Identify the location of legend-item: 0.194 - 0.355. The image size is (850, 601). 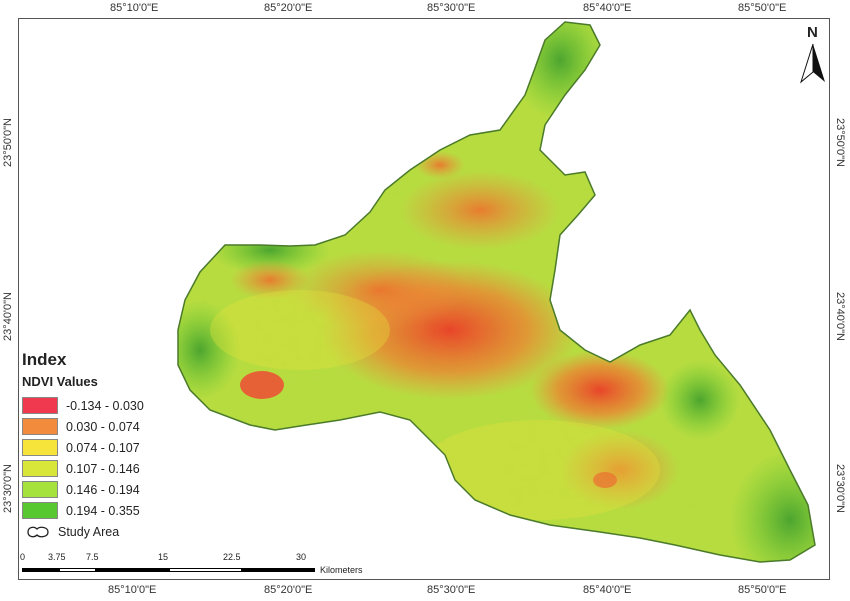
(83, 510).